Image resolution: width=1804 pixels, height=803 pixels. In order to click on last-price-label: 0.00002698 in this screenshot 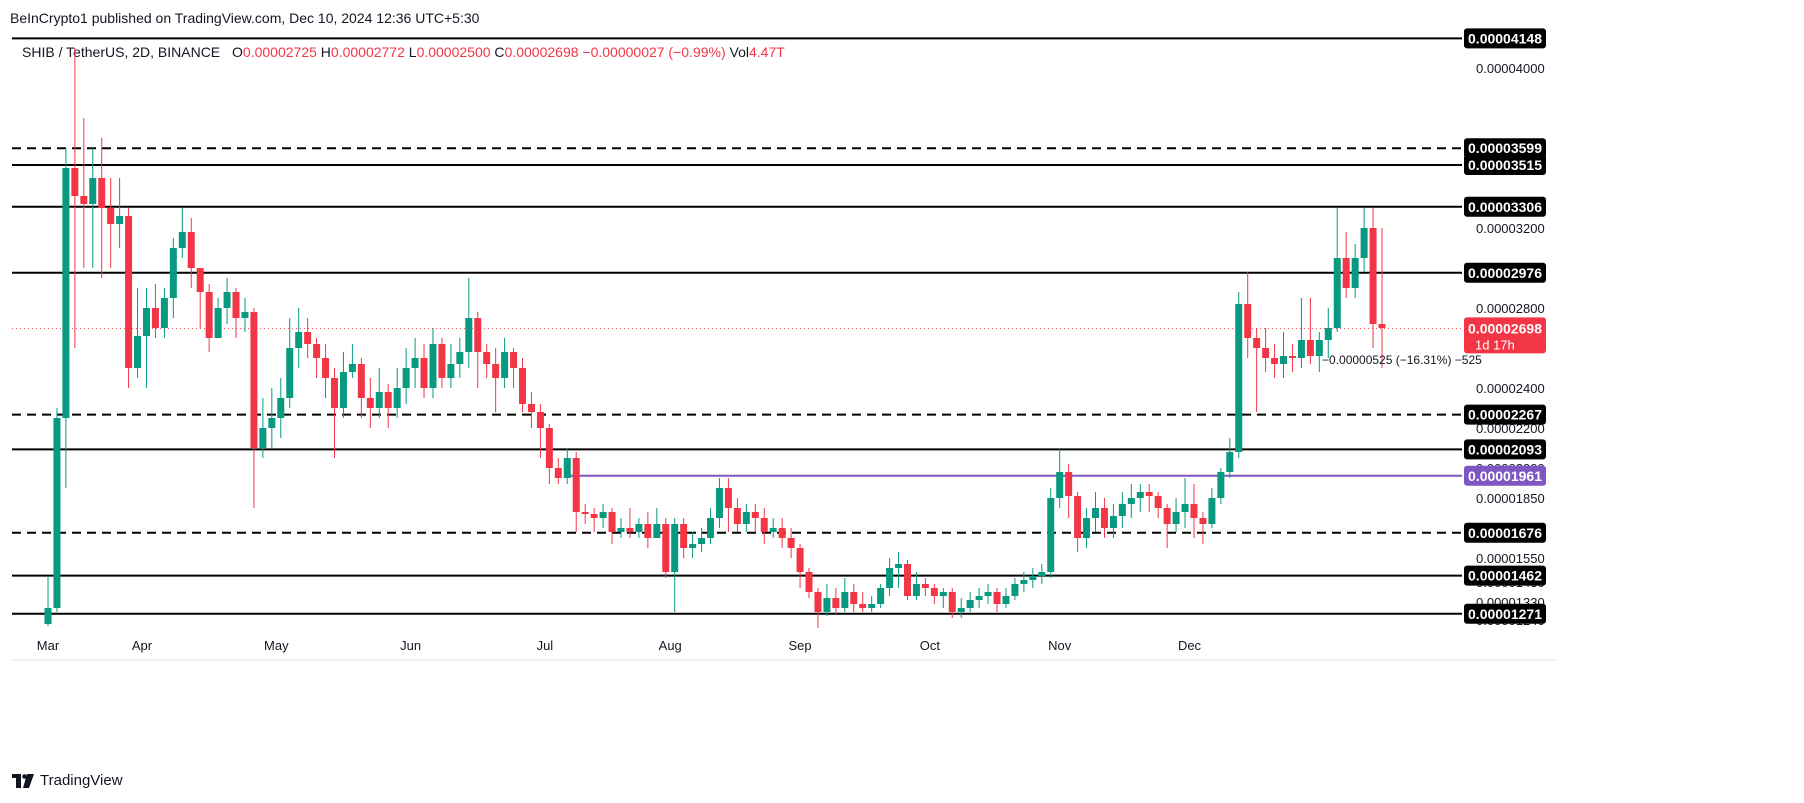, I will do `click(1505, 328)`.